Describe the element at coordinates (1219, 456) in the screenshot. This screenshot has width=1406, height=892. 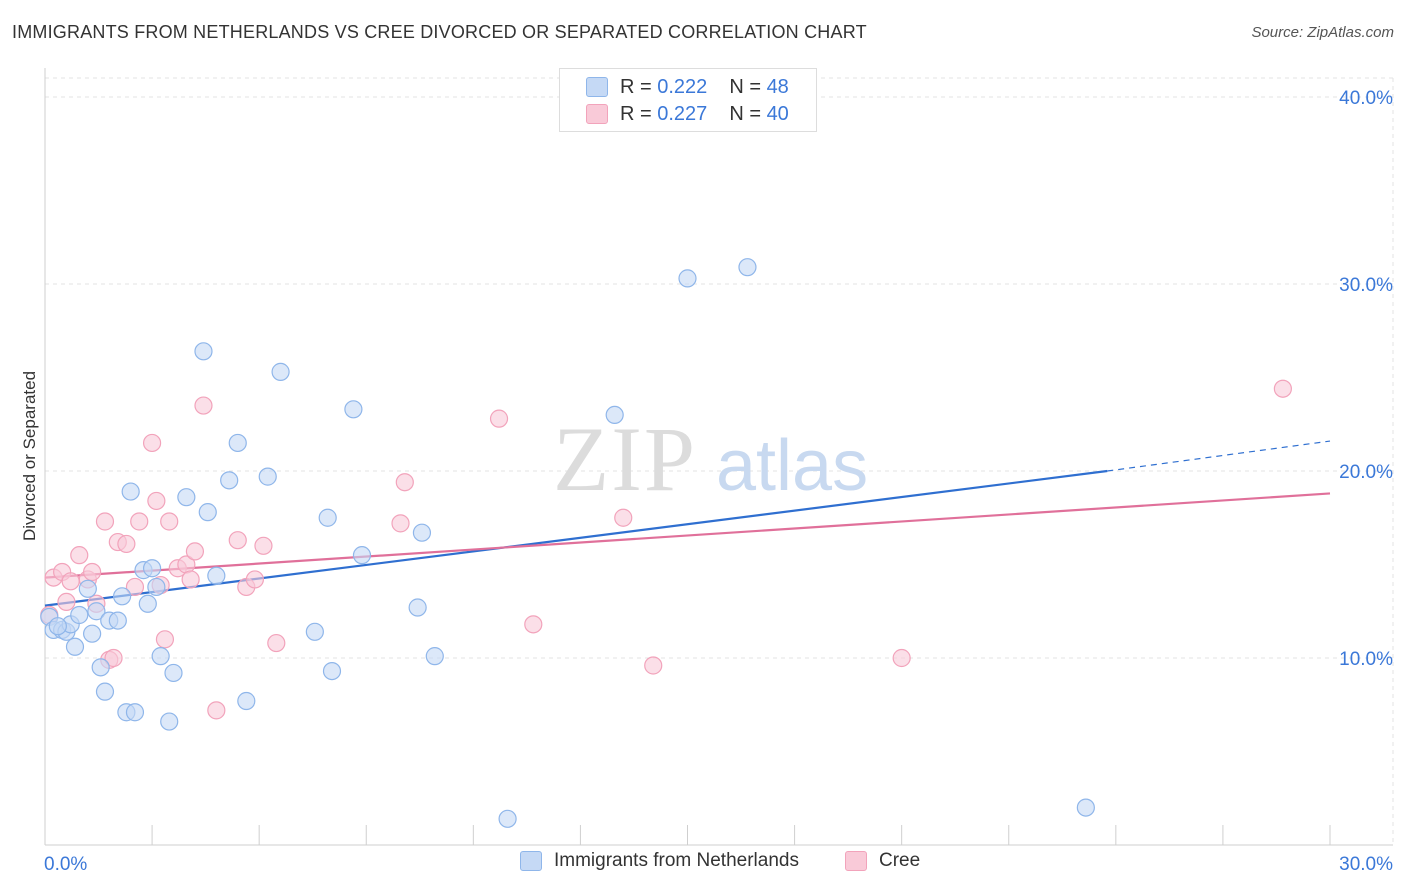
I see `trend-line-extension-netherlands` at that location.